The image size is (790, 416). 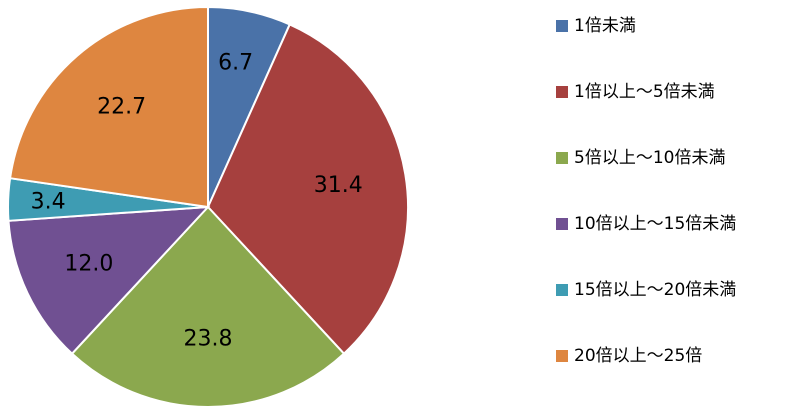 What do you see at coordinates (338, 185) in the screenshot?
I see `pie-value-label-1: 31.4` at bounding box center [338, 185].